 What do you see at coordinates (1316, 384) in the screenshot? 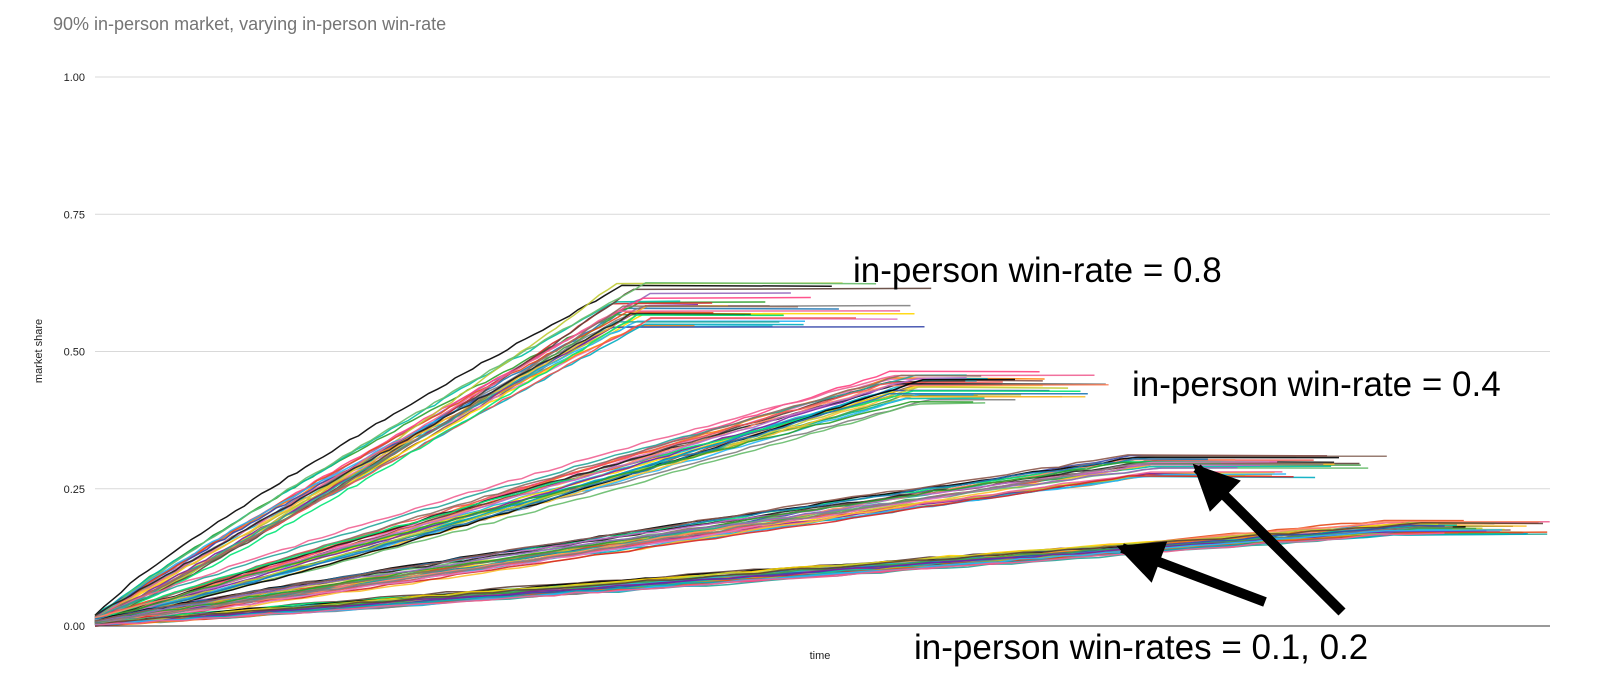
I see `annotation-label: in-person win-rate = 0.4` at bounding box center [1316, 384].